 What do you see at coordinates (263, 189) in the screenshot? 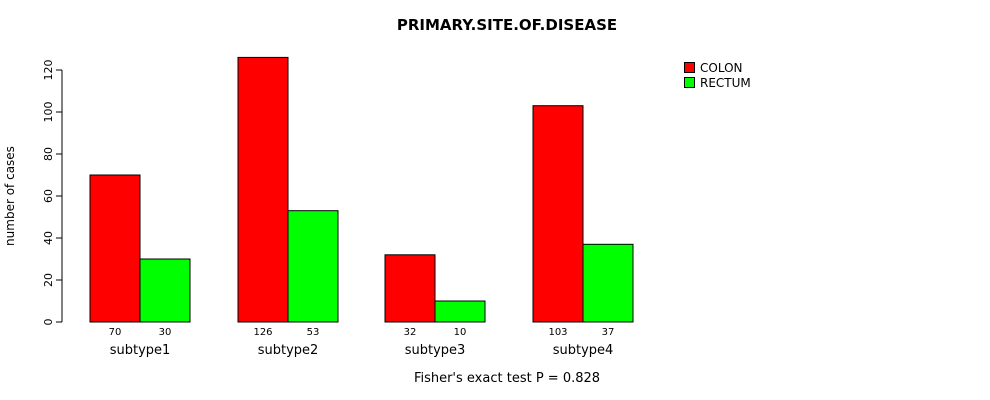
I see `bar-subtype2-colon` at bounding box center [263, 189].